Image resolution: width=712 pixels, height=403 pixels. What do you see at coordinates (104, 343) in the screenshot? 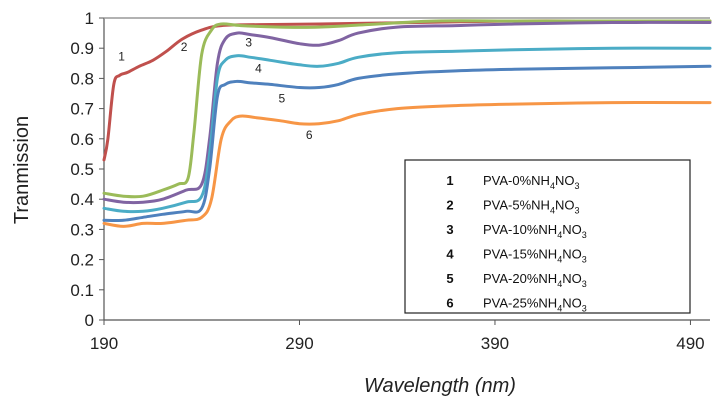
I see `x-tick-label: 190` at bounding box center [104, 343].